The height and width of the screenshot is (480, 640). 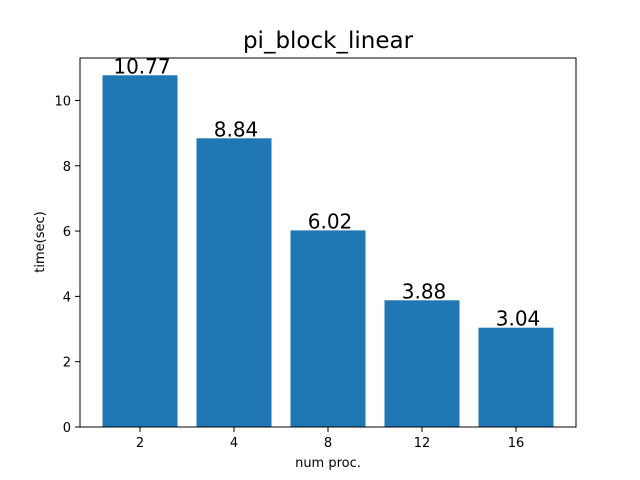 What do you see at coordinates (67, 297) in the screenshot?
I see `y-tick-label-4: 4` at bounding box center [67, 297].